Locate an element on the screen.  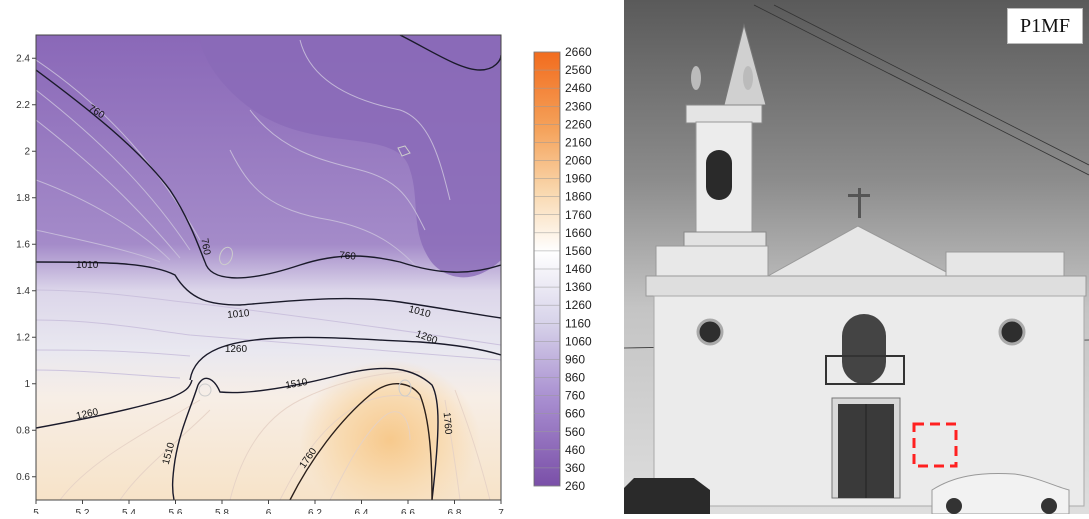
colorbar-tick-label: 1960 is located at coordinates (578, 179).